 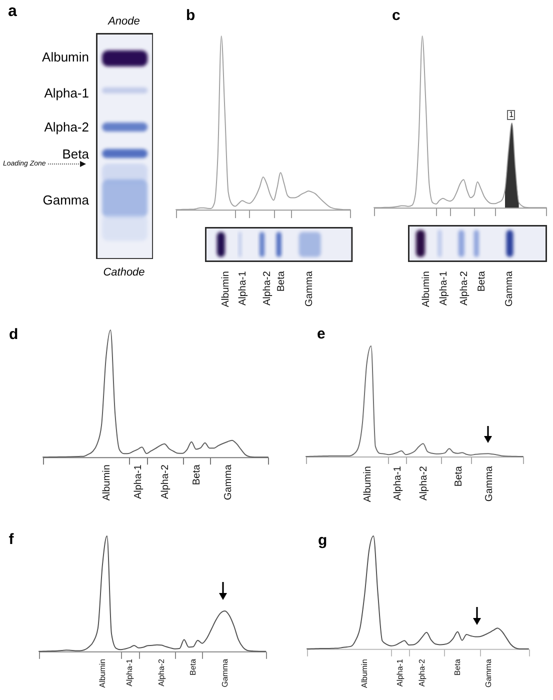 I want to click on chart-title: g, so click(x=323, y=541).